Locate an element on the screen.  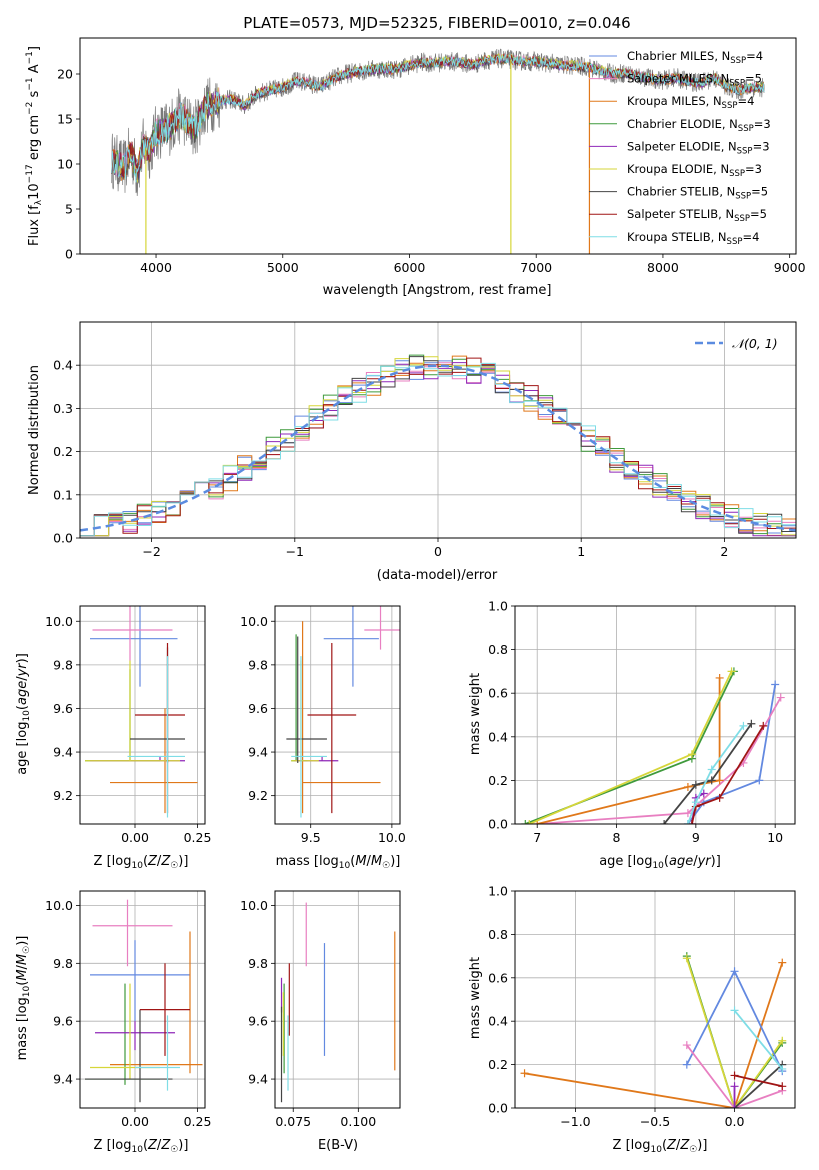
massz-ylabel: mass [log10(M/M☉)] is located at coordinates (23, 998).